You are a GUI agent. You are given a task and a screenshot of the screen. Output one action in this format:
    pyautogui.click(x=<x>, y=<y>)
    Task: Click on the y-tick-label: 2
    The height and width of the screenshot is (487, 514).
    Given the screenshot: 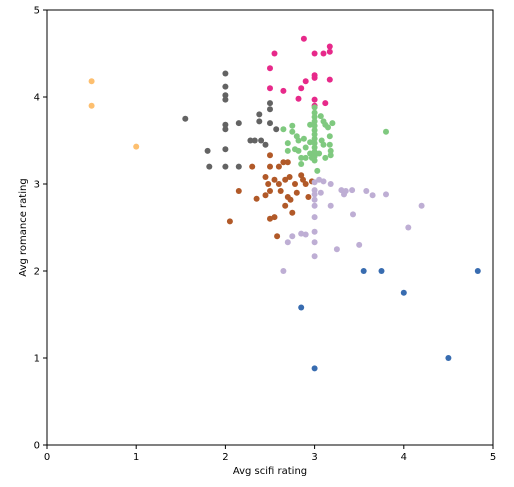 What is the action you would take?
    pyautogui.click(x=37, y=272)
    